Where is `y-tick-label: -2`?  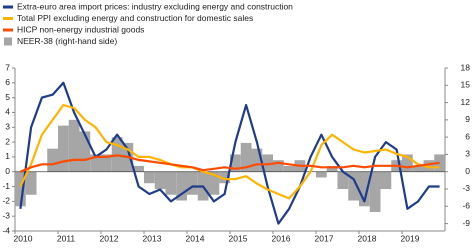
y-tick-label: -2 is located at coordinates (6, 201).